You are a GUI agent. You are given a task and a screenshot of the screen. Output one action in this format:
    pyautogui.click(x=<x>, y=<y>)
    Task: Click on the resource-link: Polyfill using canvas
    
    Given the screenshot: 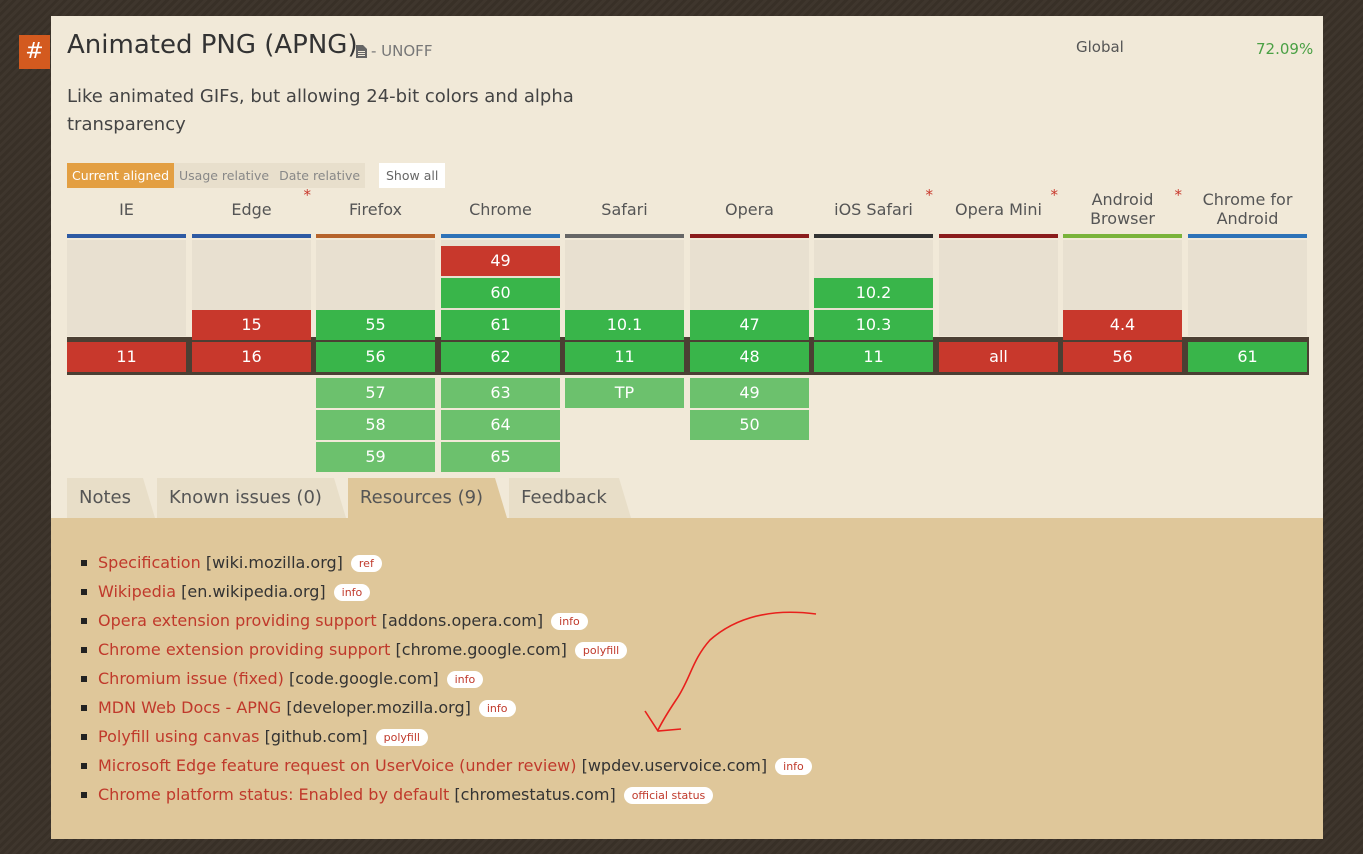 What is the action you would take?
    pyautogui.click(x=179, y=736)
    